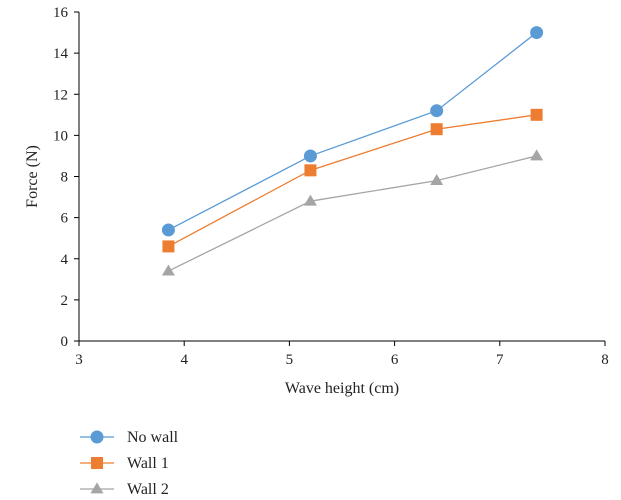  Describe the element at coordinates (395, 360) in the screenshot. I see `x-tick-label: 6` at that location.